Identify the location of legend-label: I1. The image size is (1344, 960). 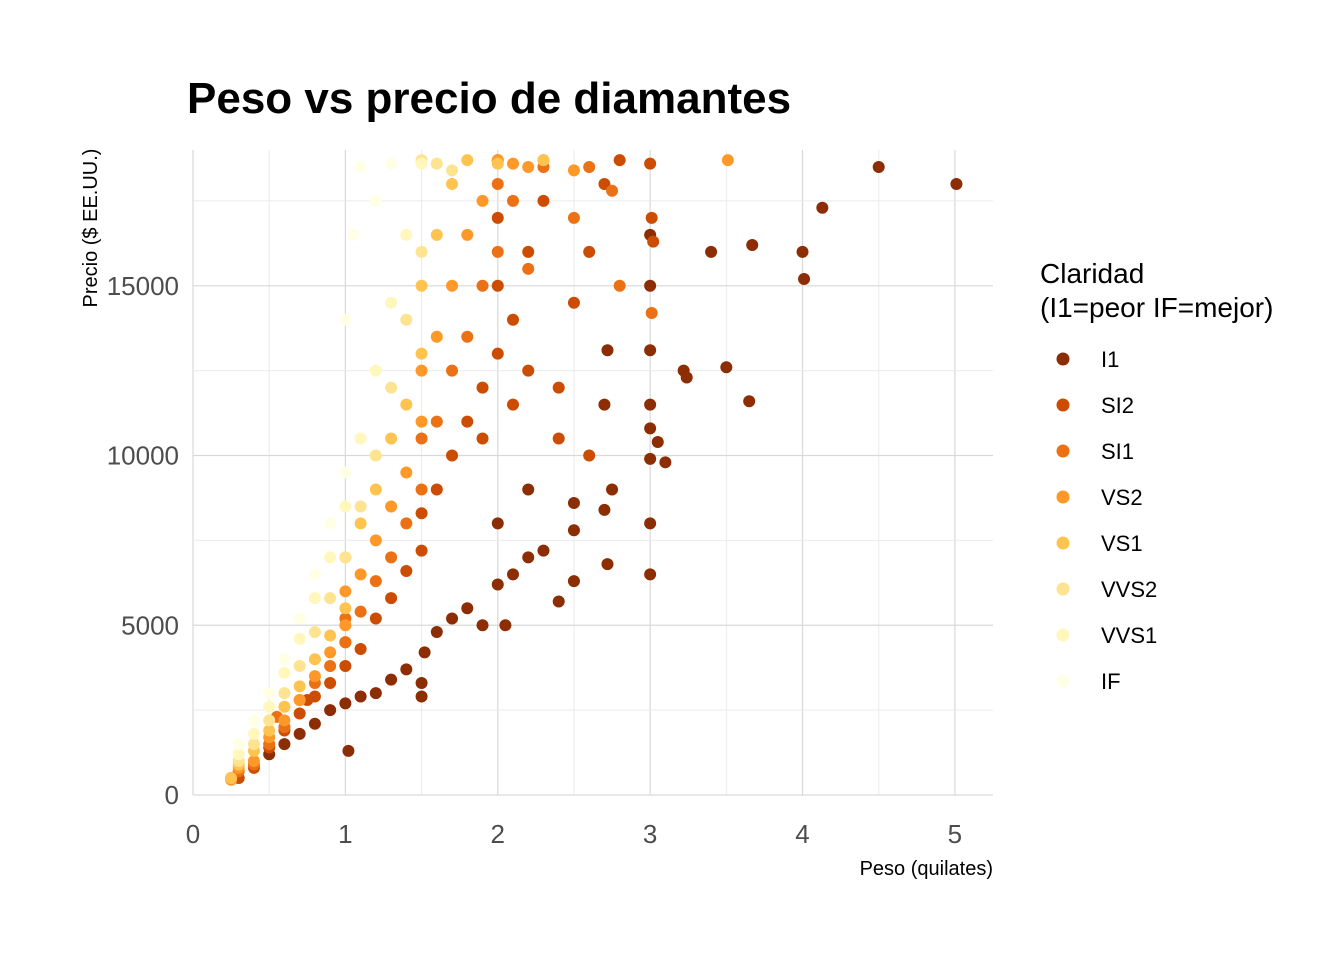
(1110, 359).